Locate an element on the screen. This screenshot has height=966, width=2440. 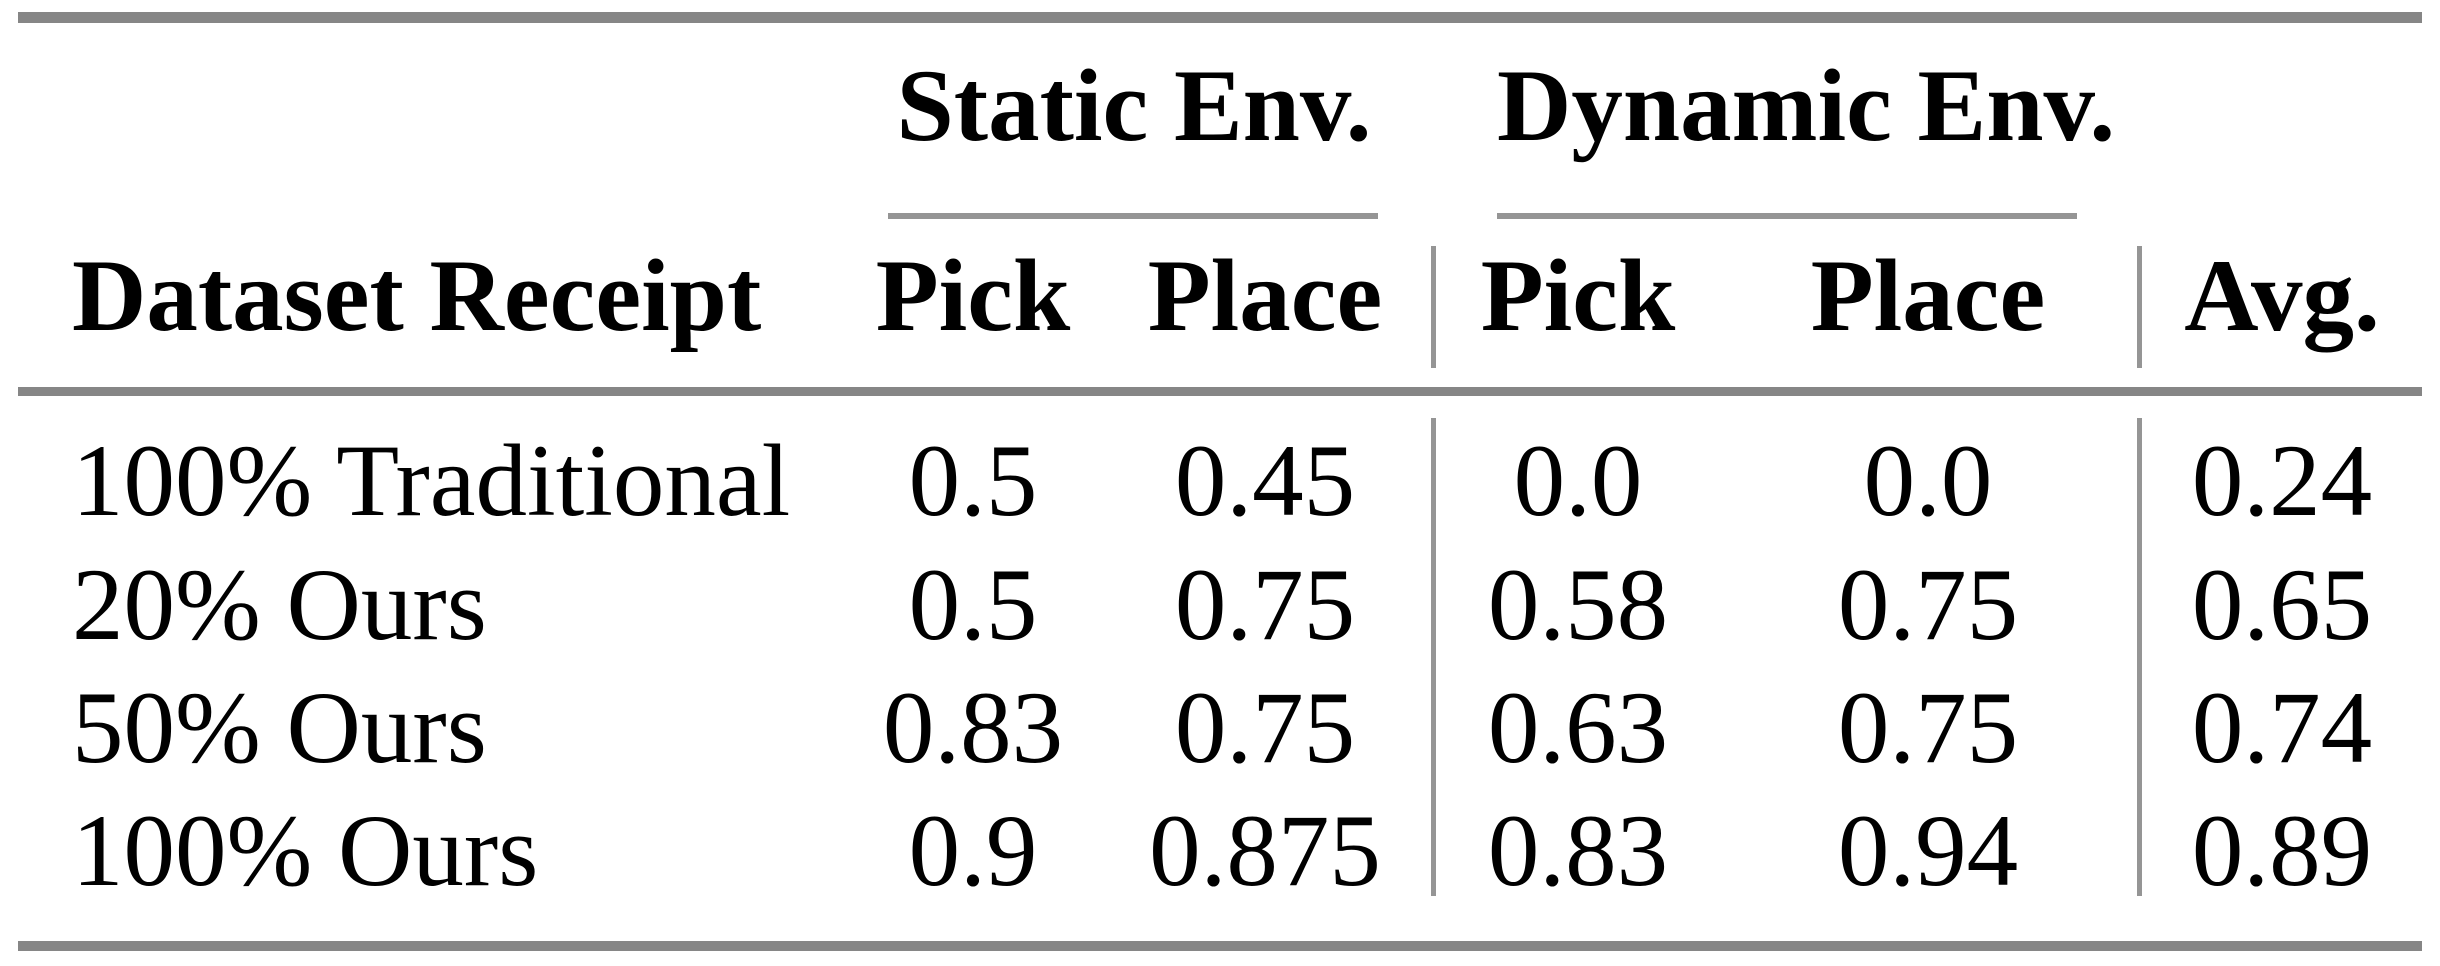
cell-dynamic-pick: 0.63 is located at coordinates (1578, 728).